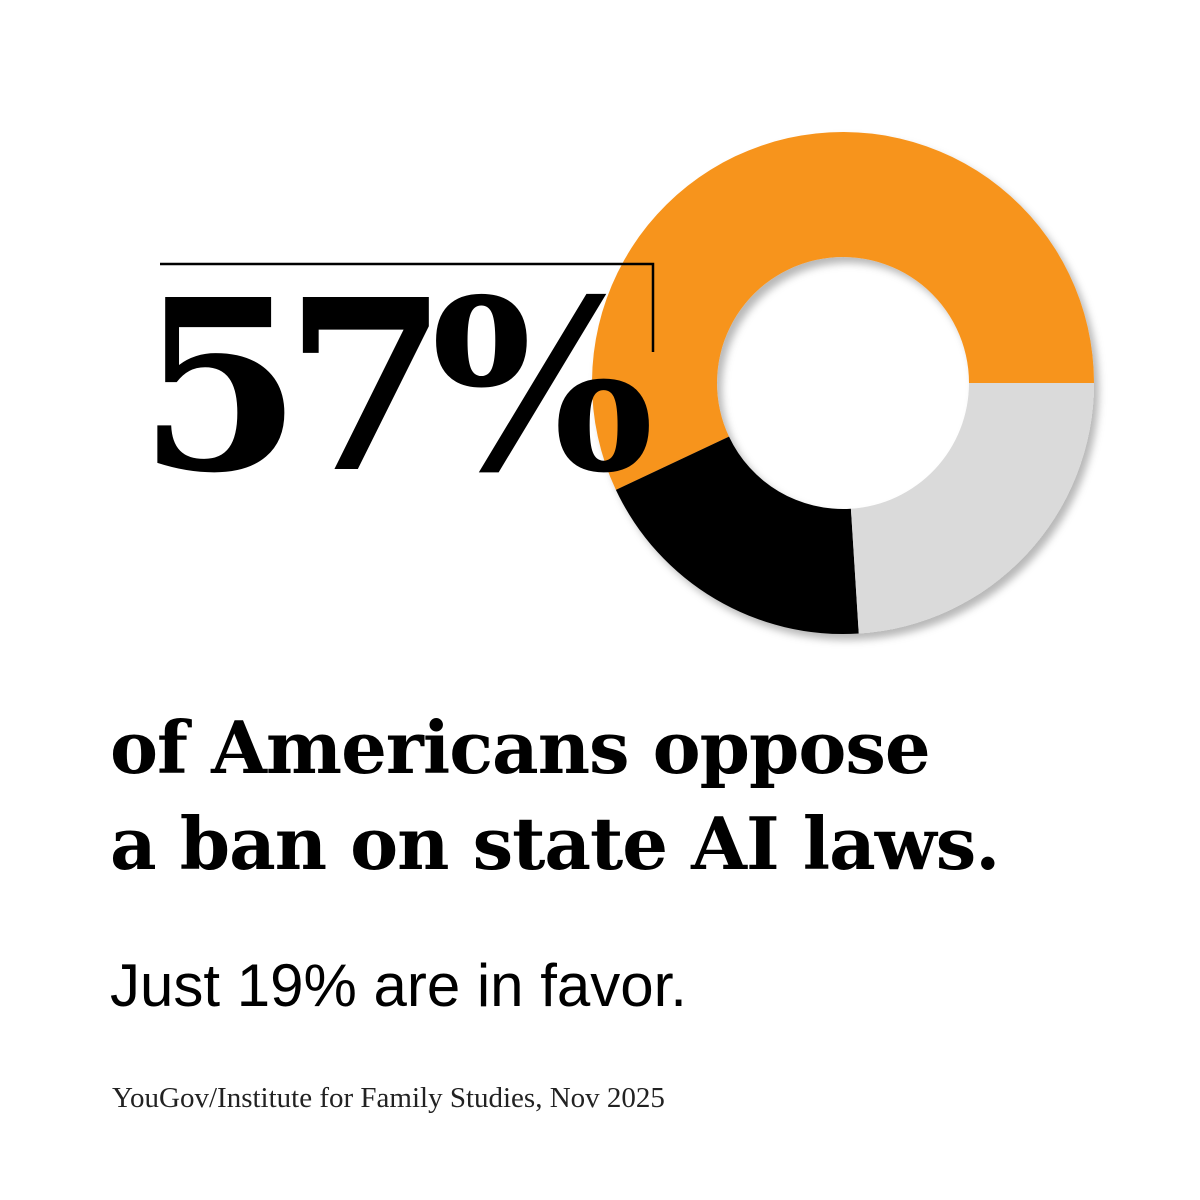 This screenshot has height=1200, width=1200. What do you see at coordinates (737, 535) in the screenshot?
I see `donut-slice-in-favor` at bounding box center [737, 535].